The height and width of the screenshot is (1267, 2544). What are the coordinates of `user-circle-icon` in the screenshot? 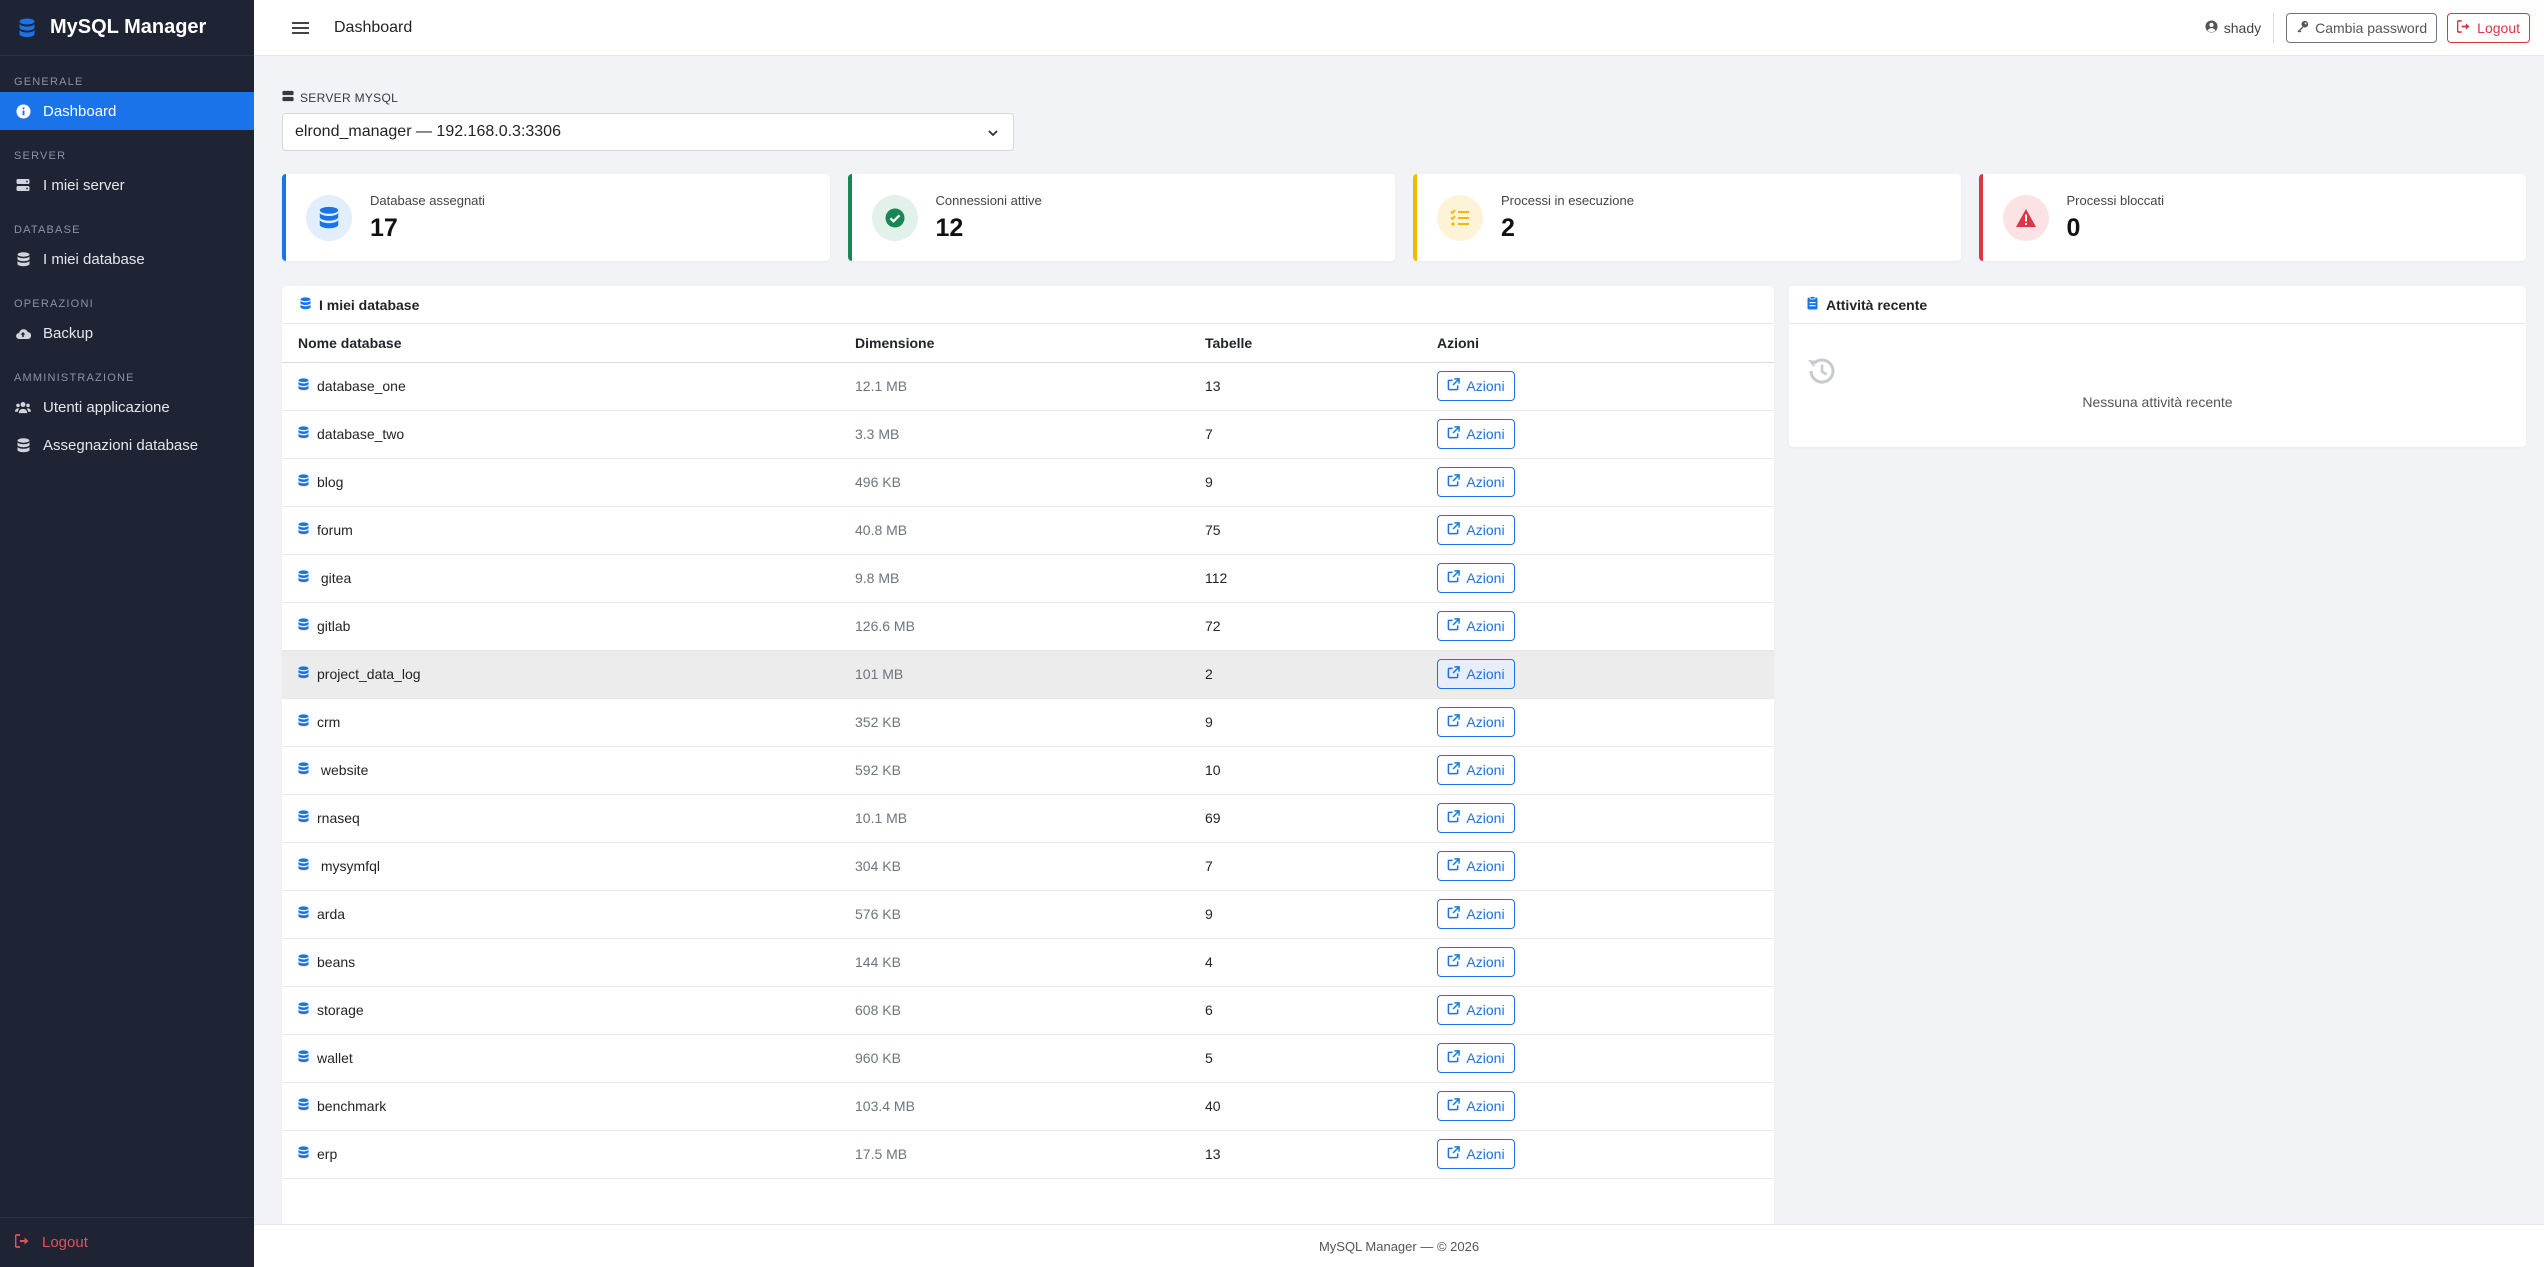 It's located at (2211, 28).